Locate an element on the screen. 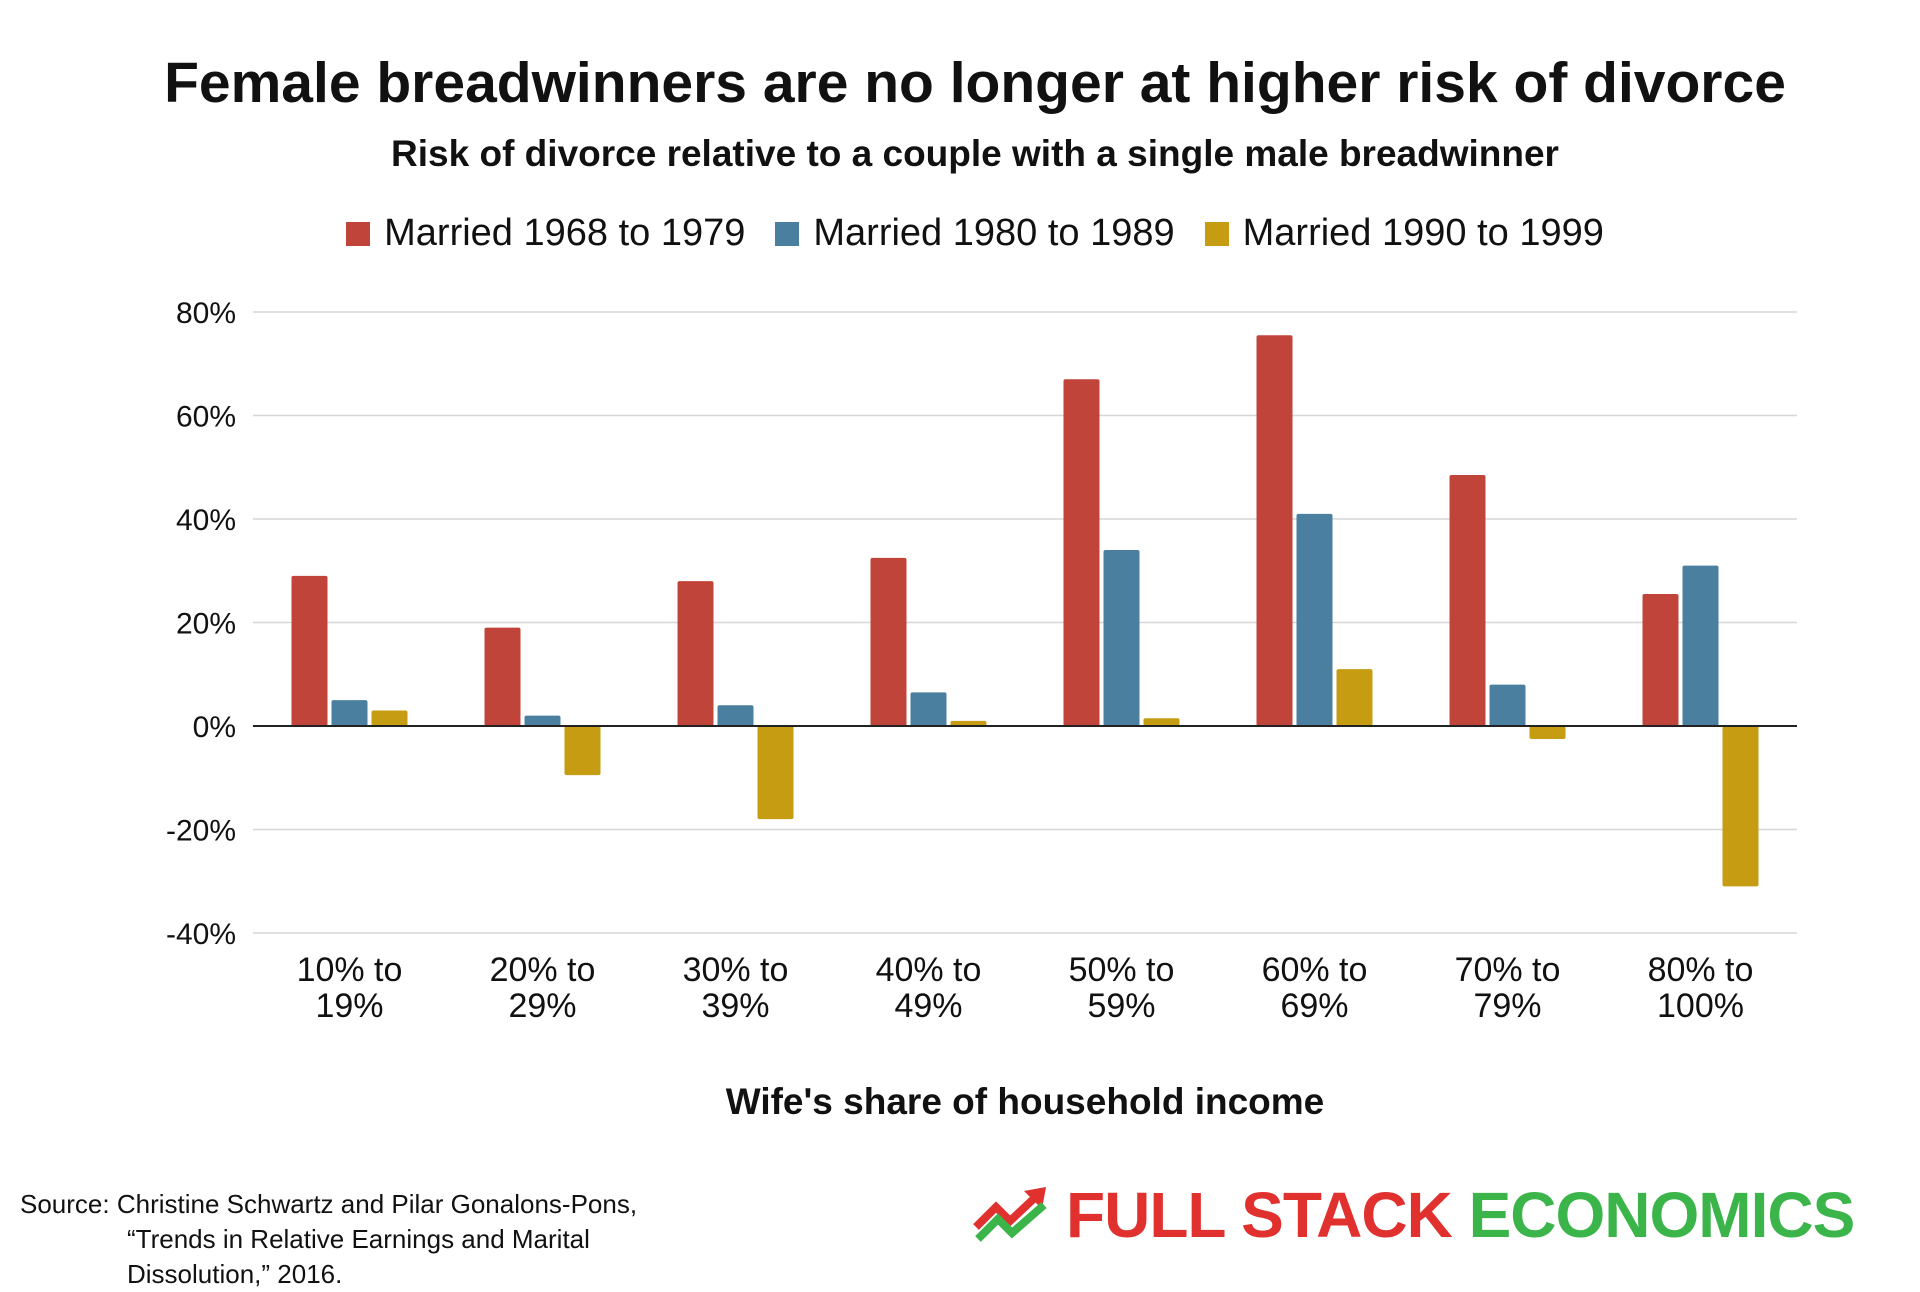  x-tick-label: 79% is located at coordinates (1507, 1006).